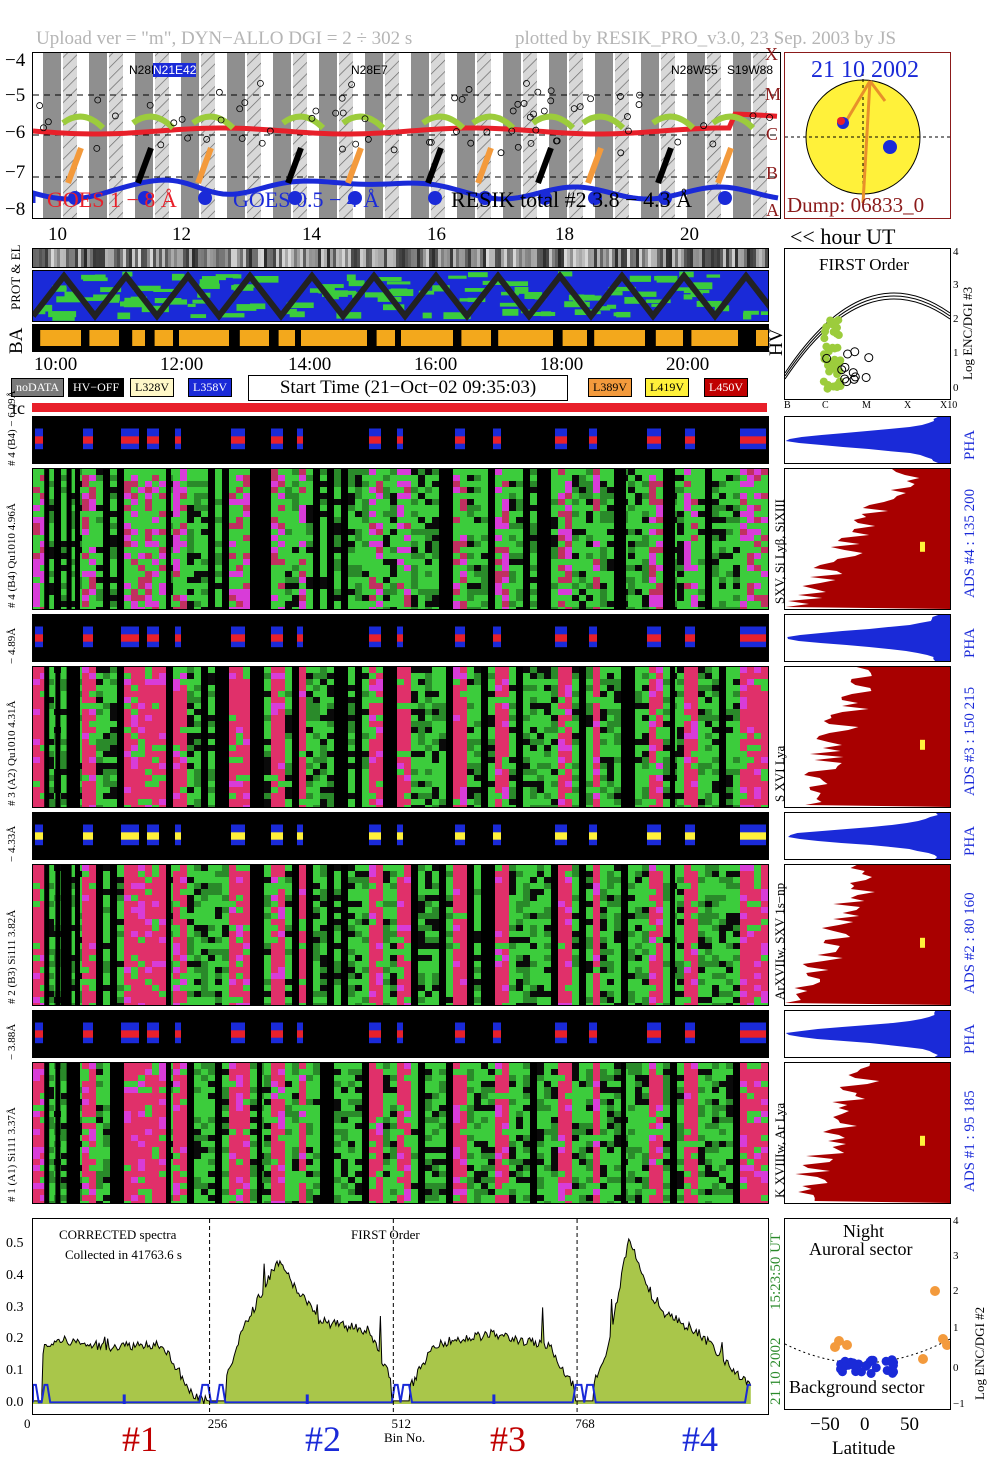 Image resolution: width=1004 pixels, height=1477 pixels. What do you see at coordinates (956, 252) in the screenshot?
I see `fo-ytick-0: 4` at bounding box center [956, 252].